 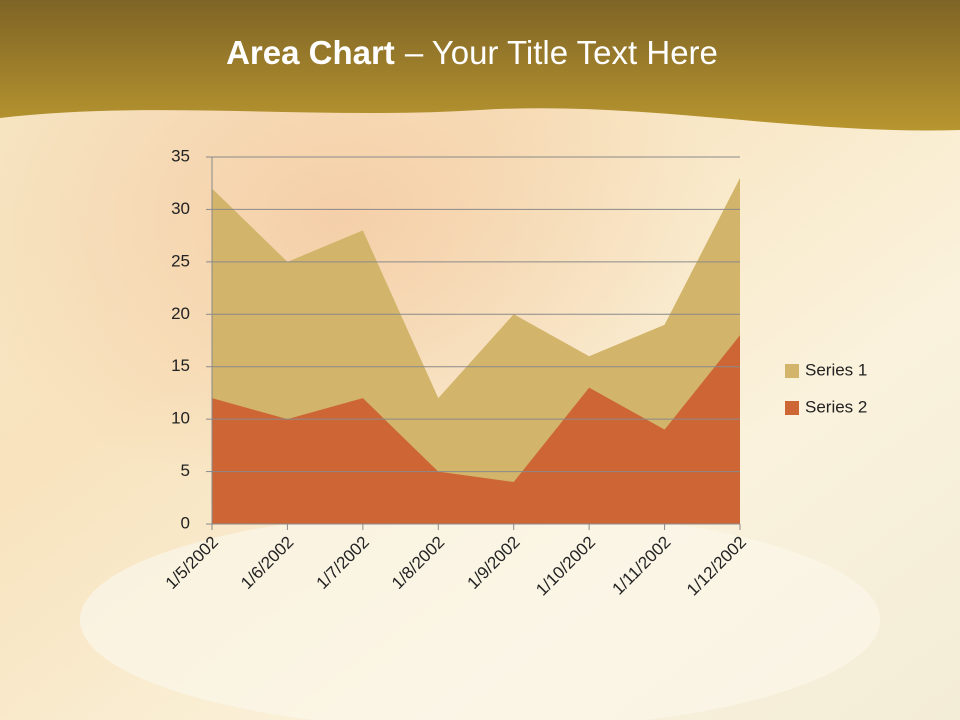 I want to click on chart-title: Area Chart – Your Title Text Here, so click(x=472, y=52).